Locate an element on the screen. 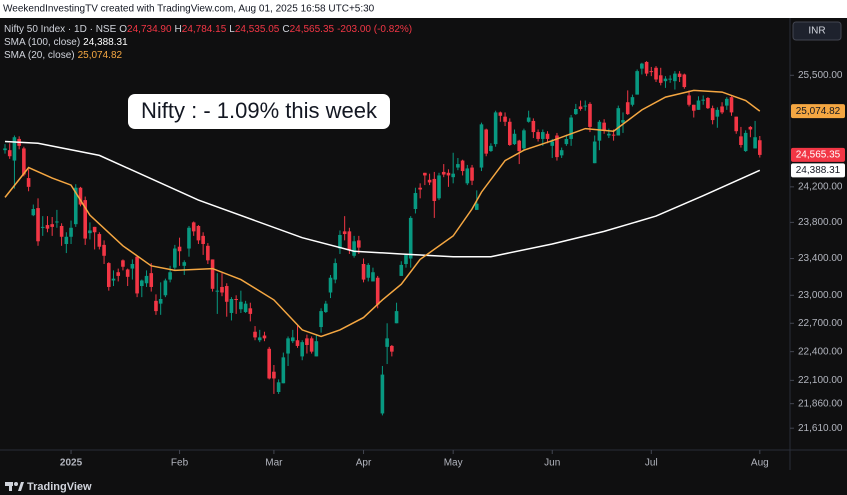  x-tick-label: 2025 is located at coordinates (71, 463).